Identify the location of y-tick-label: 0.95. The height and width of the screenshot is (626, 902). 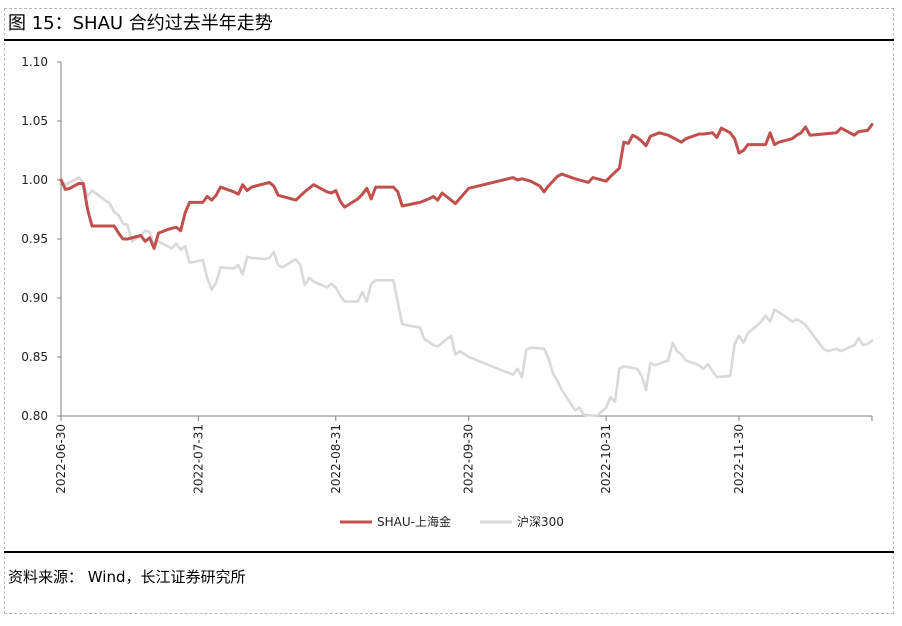
(34, 239).